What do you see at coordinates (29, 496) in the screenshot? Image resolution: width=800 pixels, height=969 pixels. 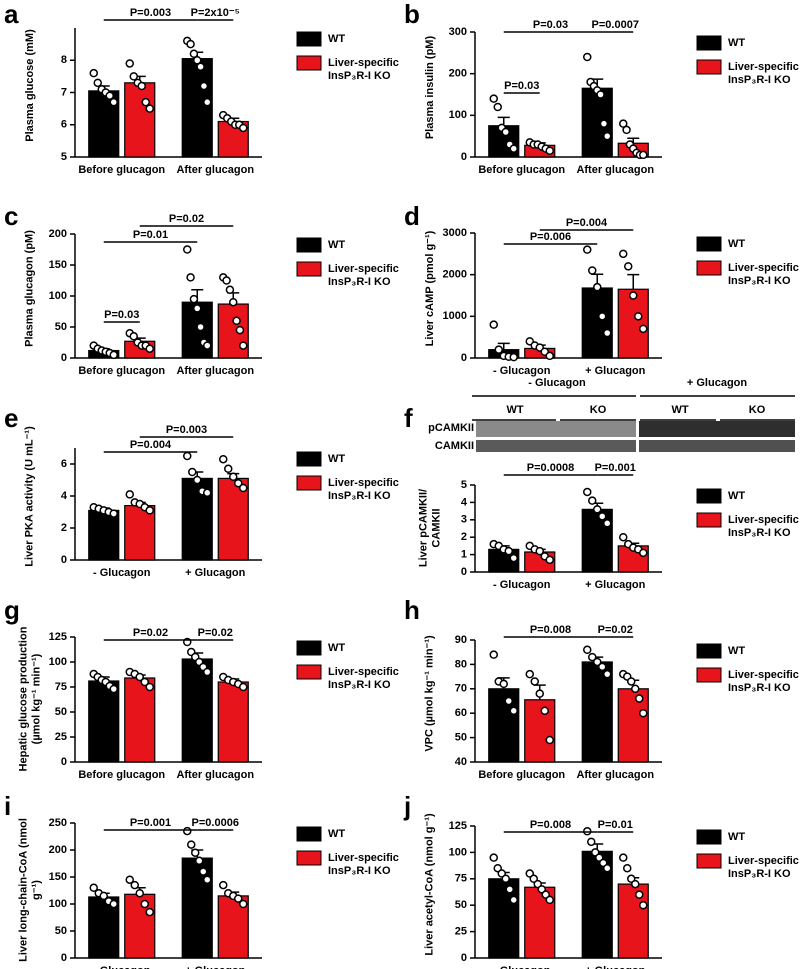 I see `y-axis-label: Liver PKA activity (U mL⁻¹)` at bounding box center [29, 496].